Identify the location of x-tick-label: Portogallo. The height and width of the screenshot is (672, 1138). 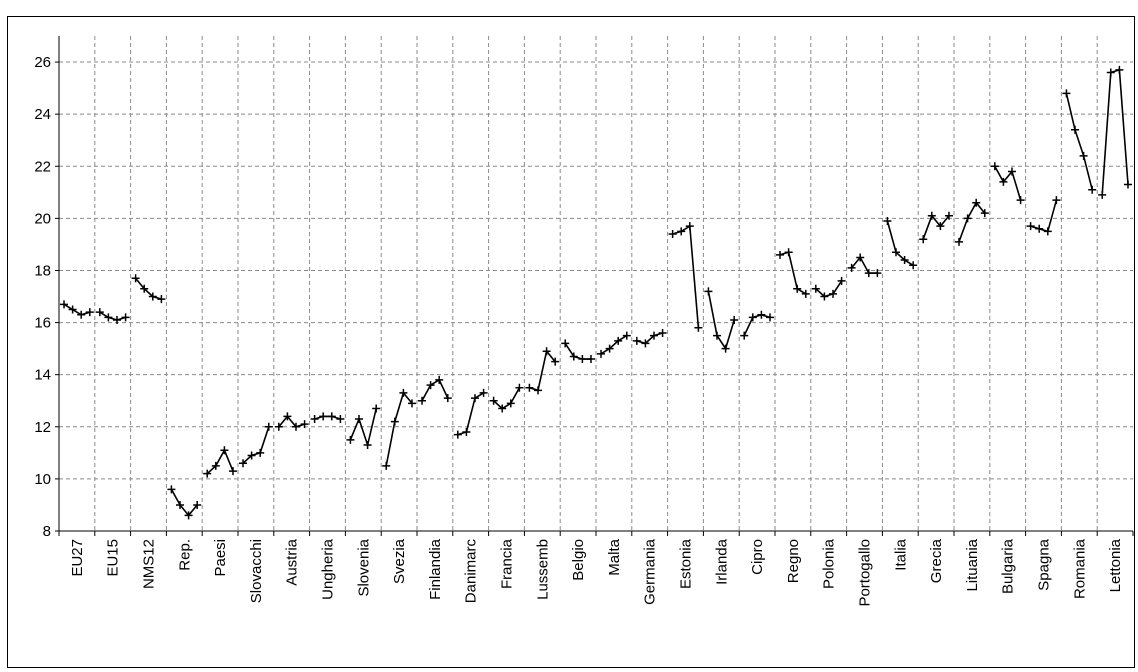
(865, 573).